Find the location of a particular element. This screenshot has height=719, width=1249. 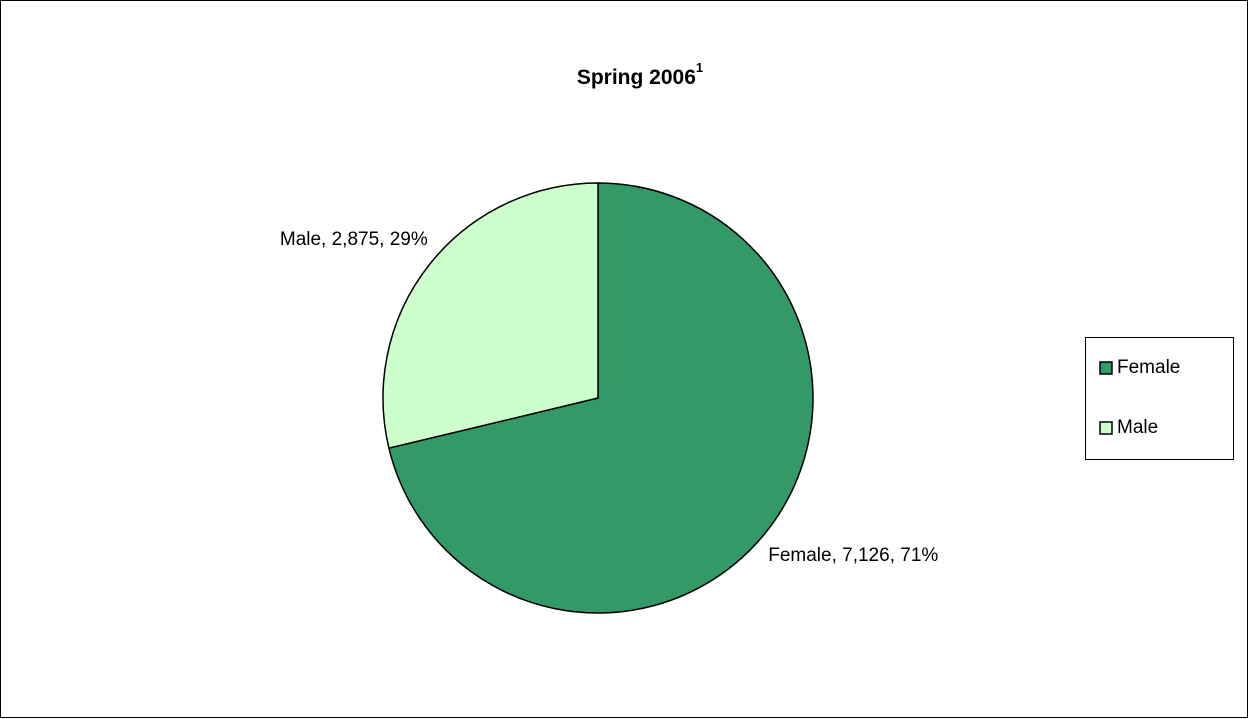

title-text: Spring 2006 is located at coordinates (636, 77).